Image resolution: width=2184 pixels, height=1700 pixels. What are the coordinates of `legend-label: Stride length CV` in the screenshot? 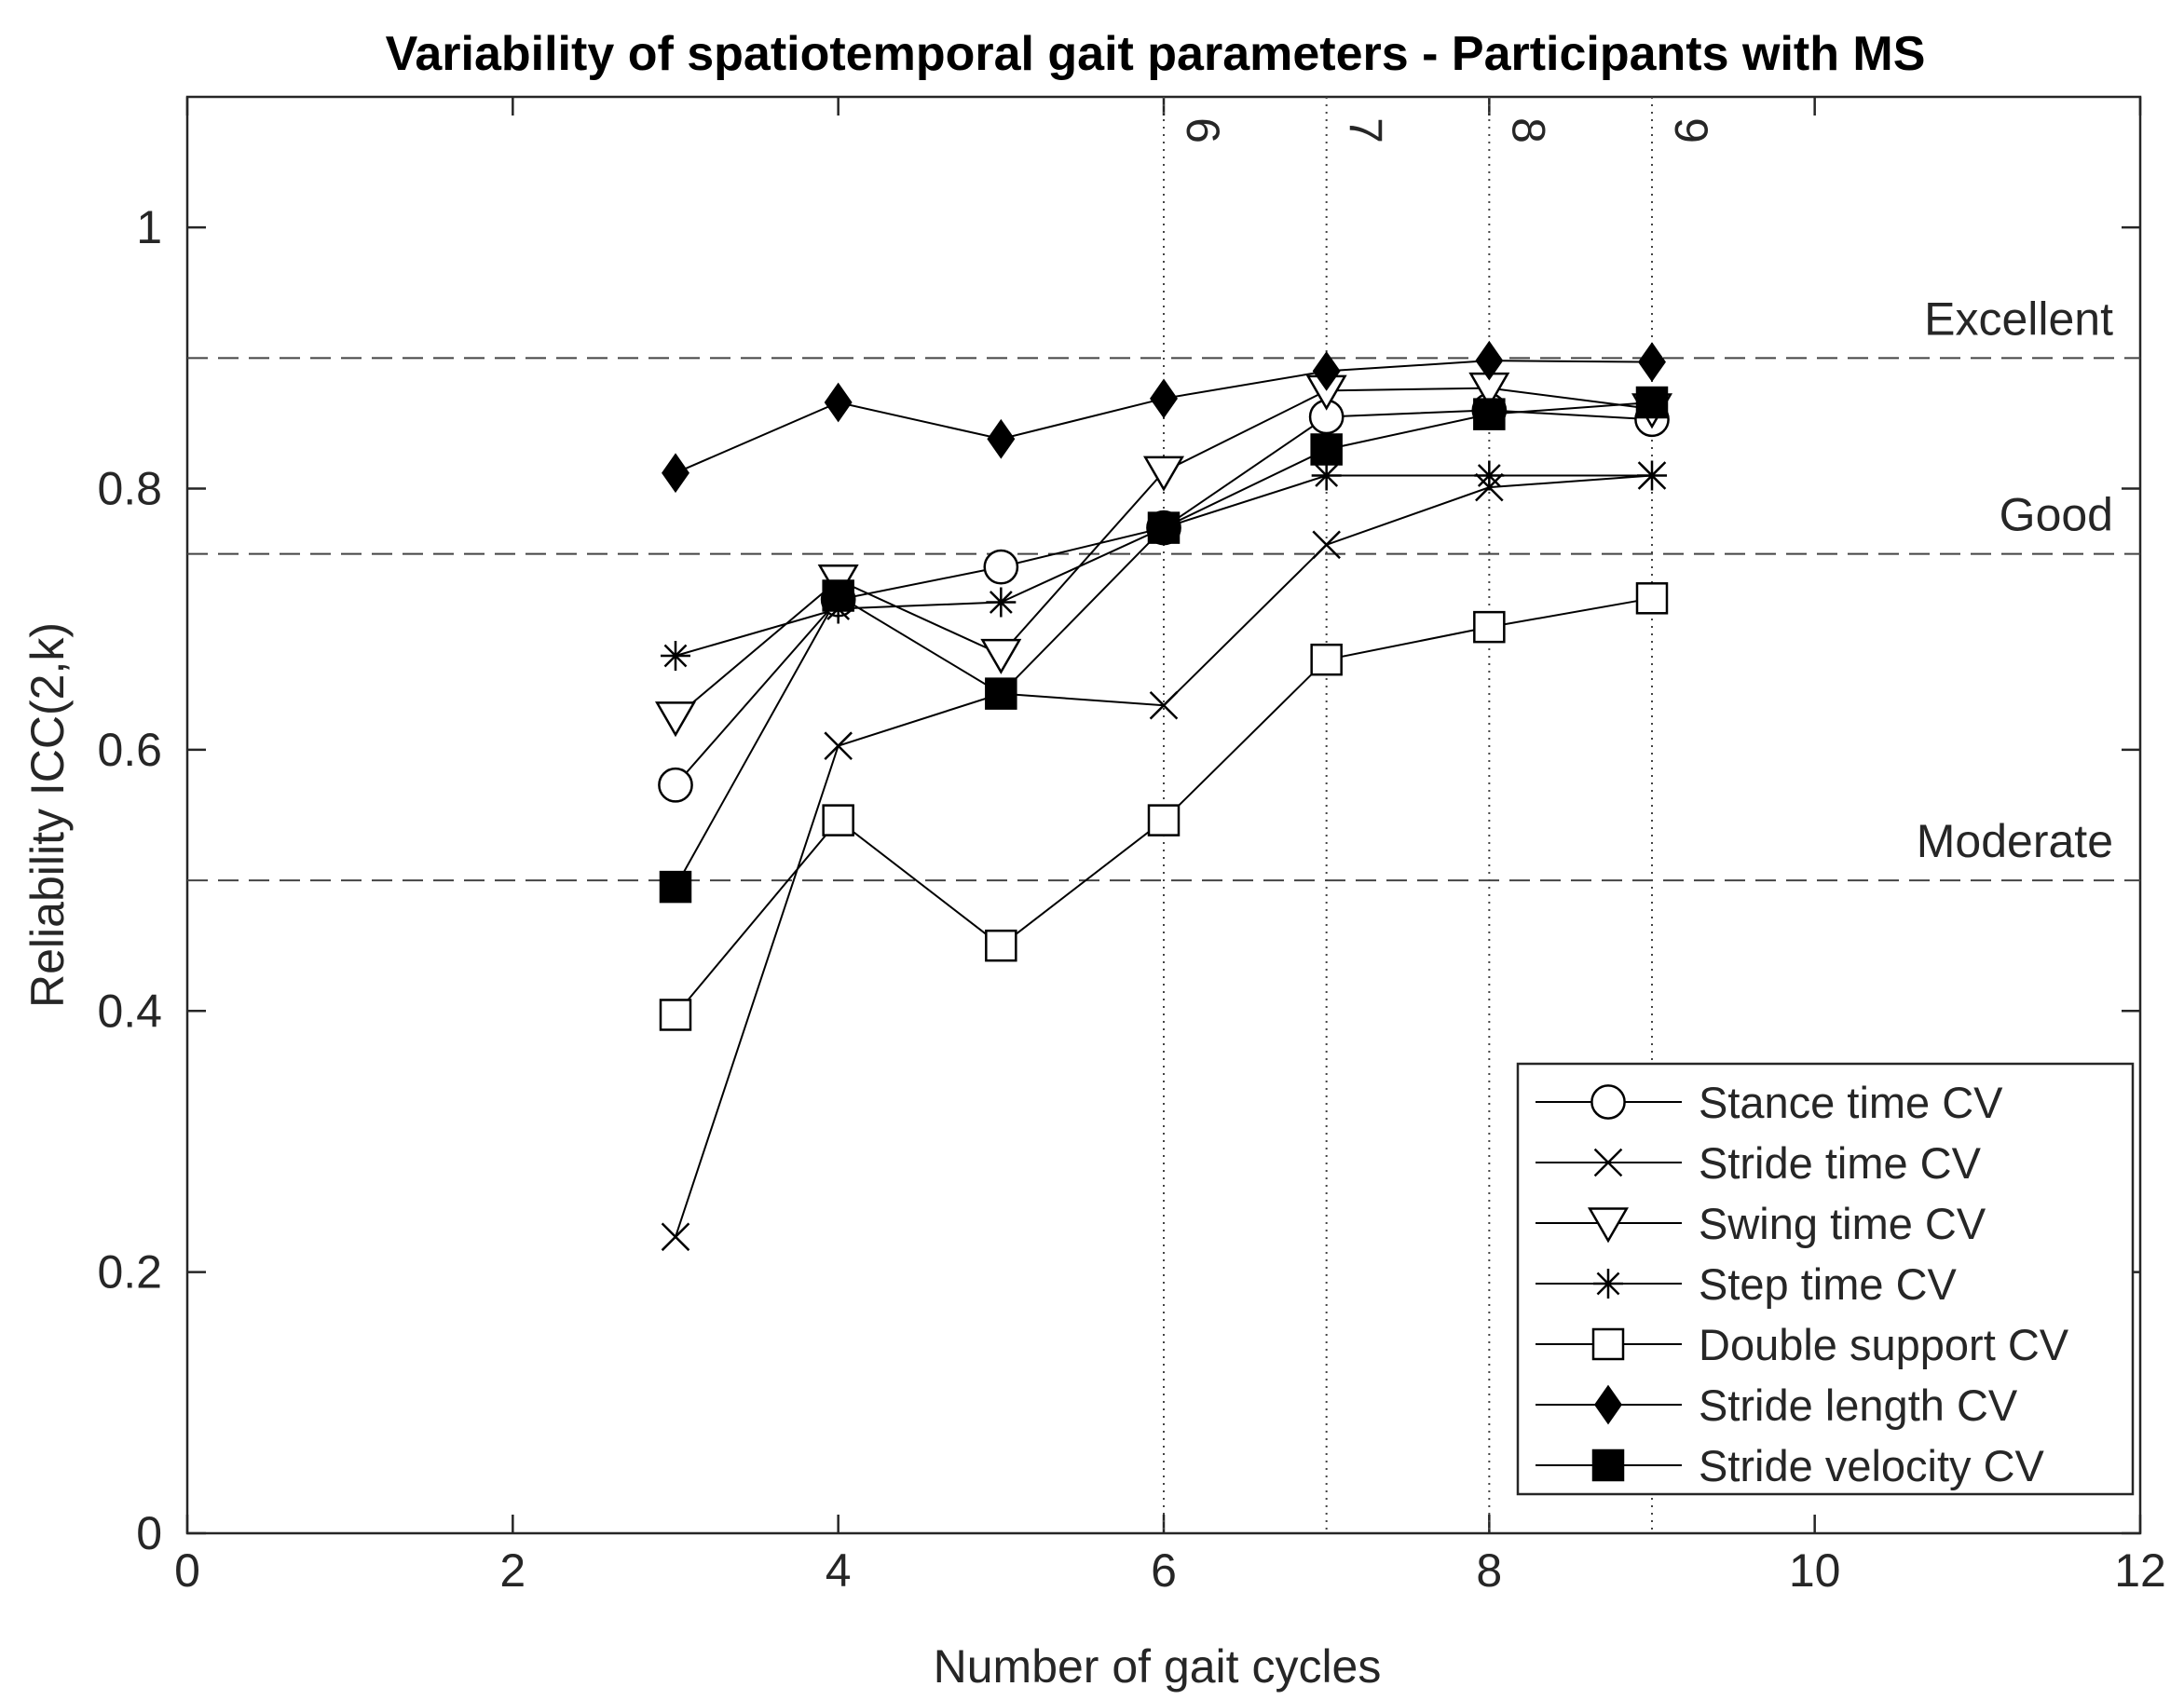 It's located at (1858, 1405).